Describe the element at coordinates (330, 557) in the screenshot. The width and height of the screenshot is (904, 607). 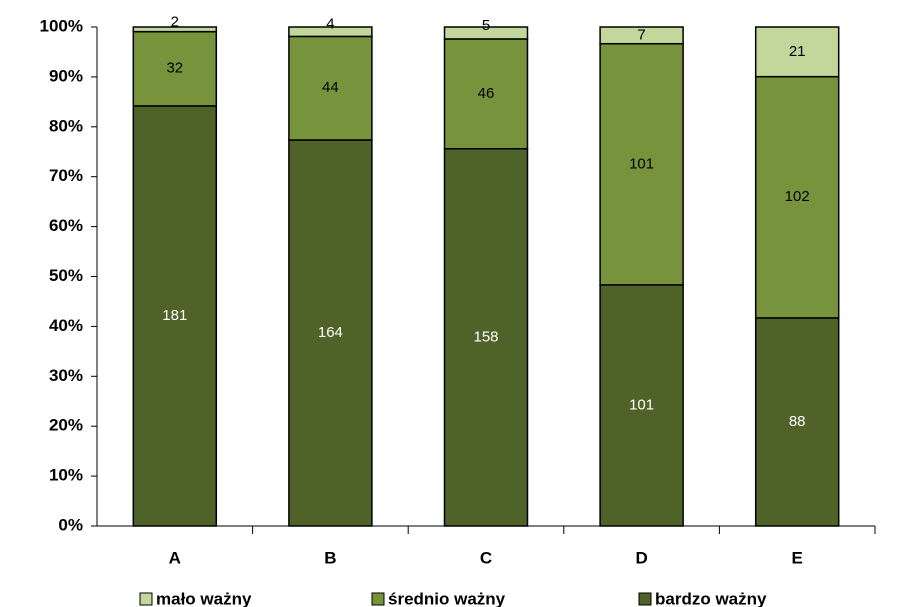
I see `x-tick-label: B` at that location.